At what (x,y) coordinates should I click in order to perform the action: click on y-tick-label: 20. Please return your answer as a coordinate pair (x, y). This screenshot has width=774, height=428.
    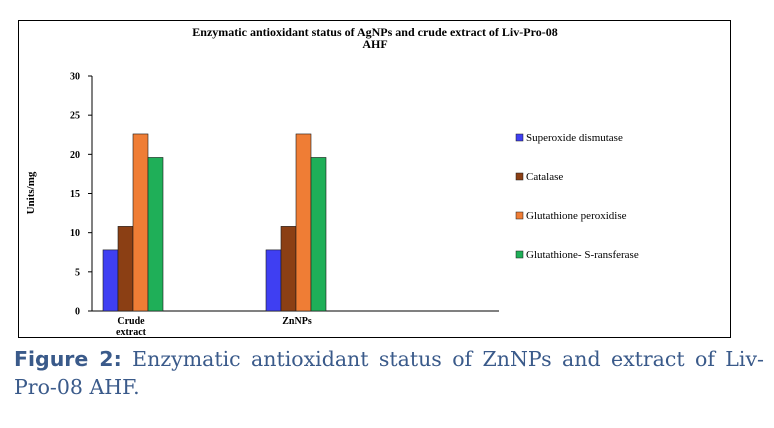
    Looking at the image, I should click on (75, 155).